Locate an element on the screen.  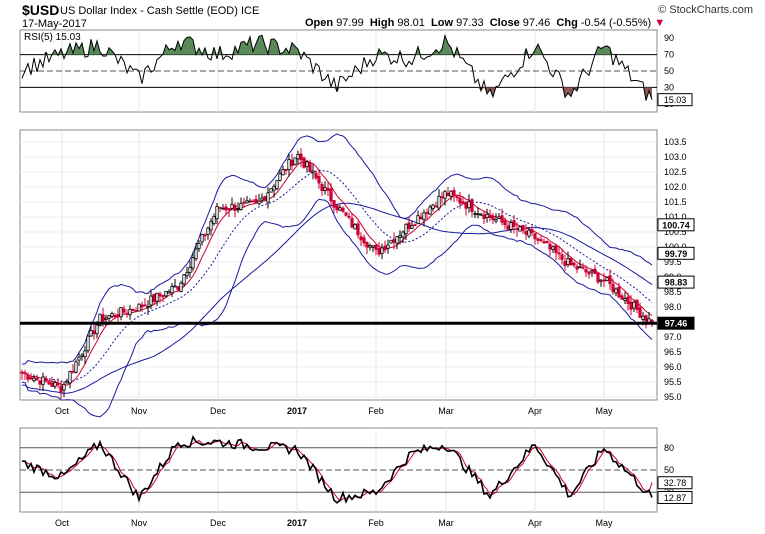
price-tag-box is located at coordinates (676, 225).